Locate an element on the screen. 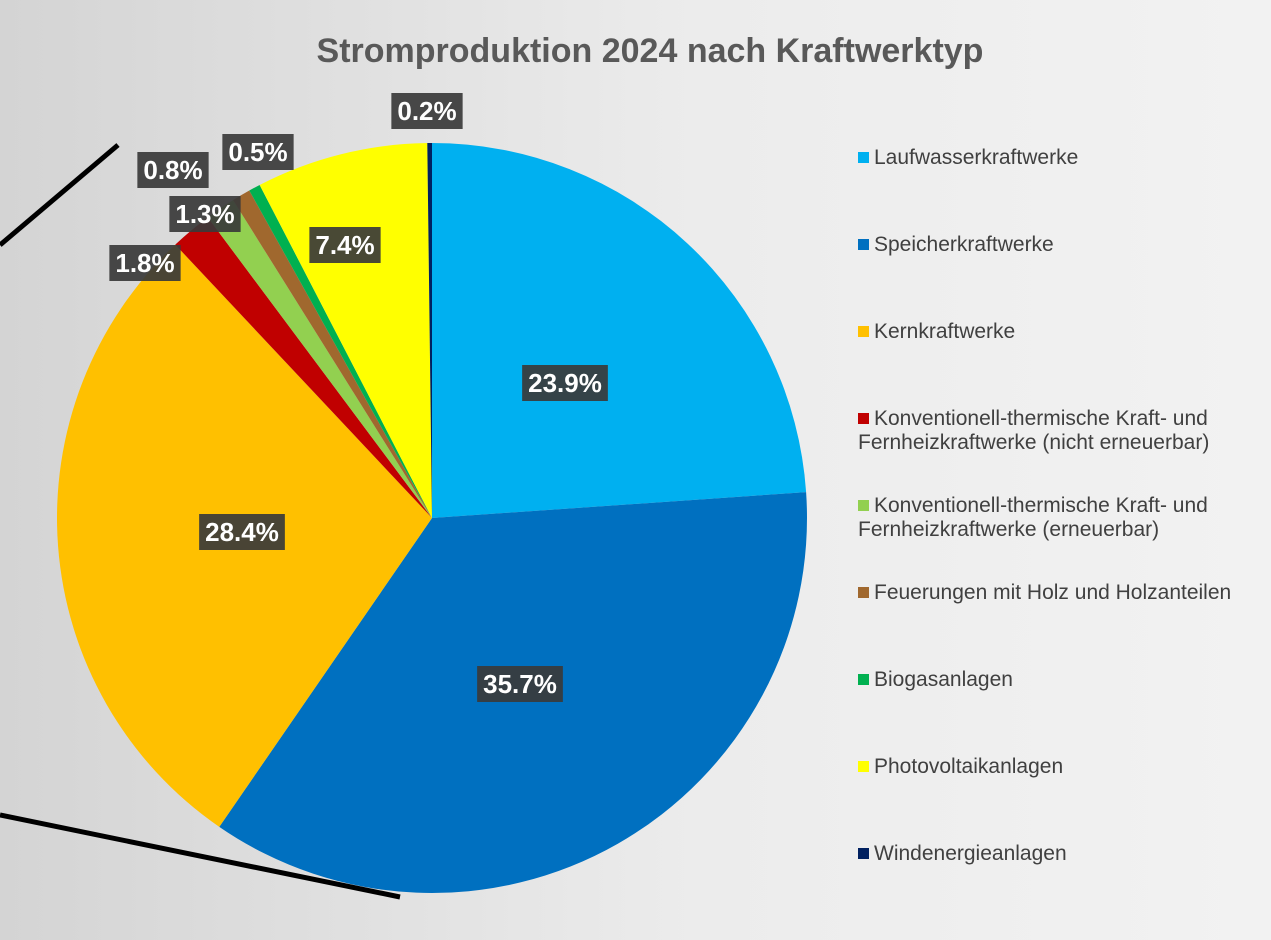  data-label: 0.8% is located at coordinates (173, 170).